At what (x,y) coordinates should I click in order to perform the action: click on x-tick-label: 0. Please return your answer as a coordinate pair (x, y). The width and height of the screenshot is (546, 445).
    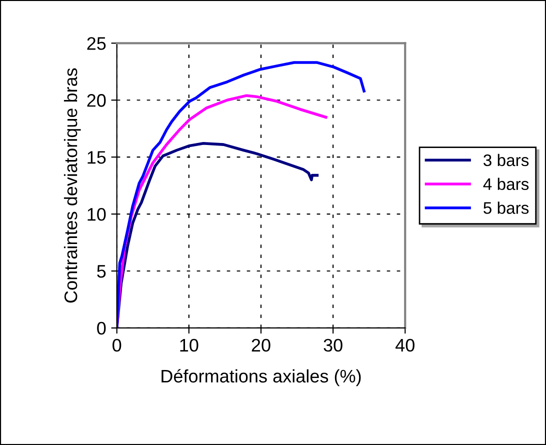
    Looking at the image, I should click on (117, 345).